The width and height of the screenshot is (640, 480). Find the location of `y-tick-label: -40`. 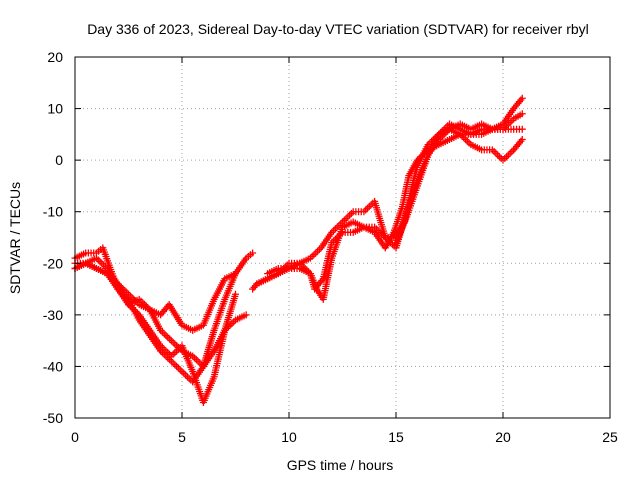

y-tick-label: -40 is located at coordinates (53, 366).